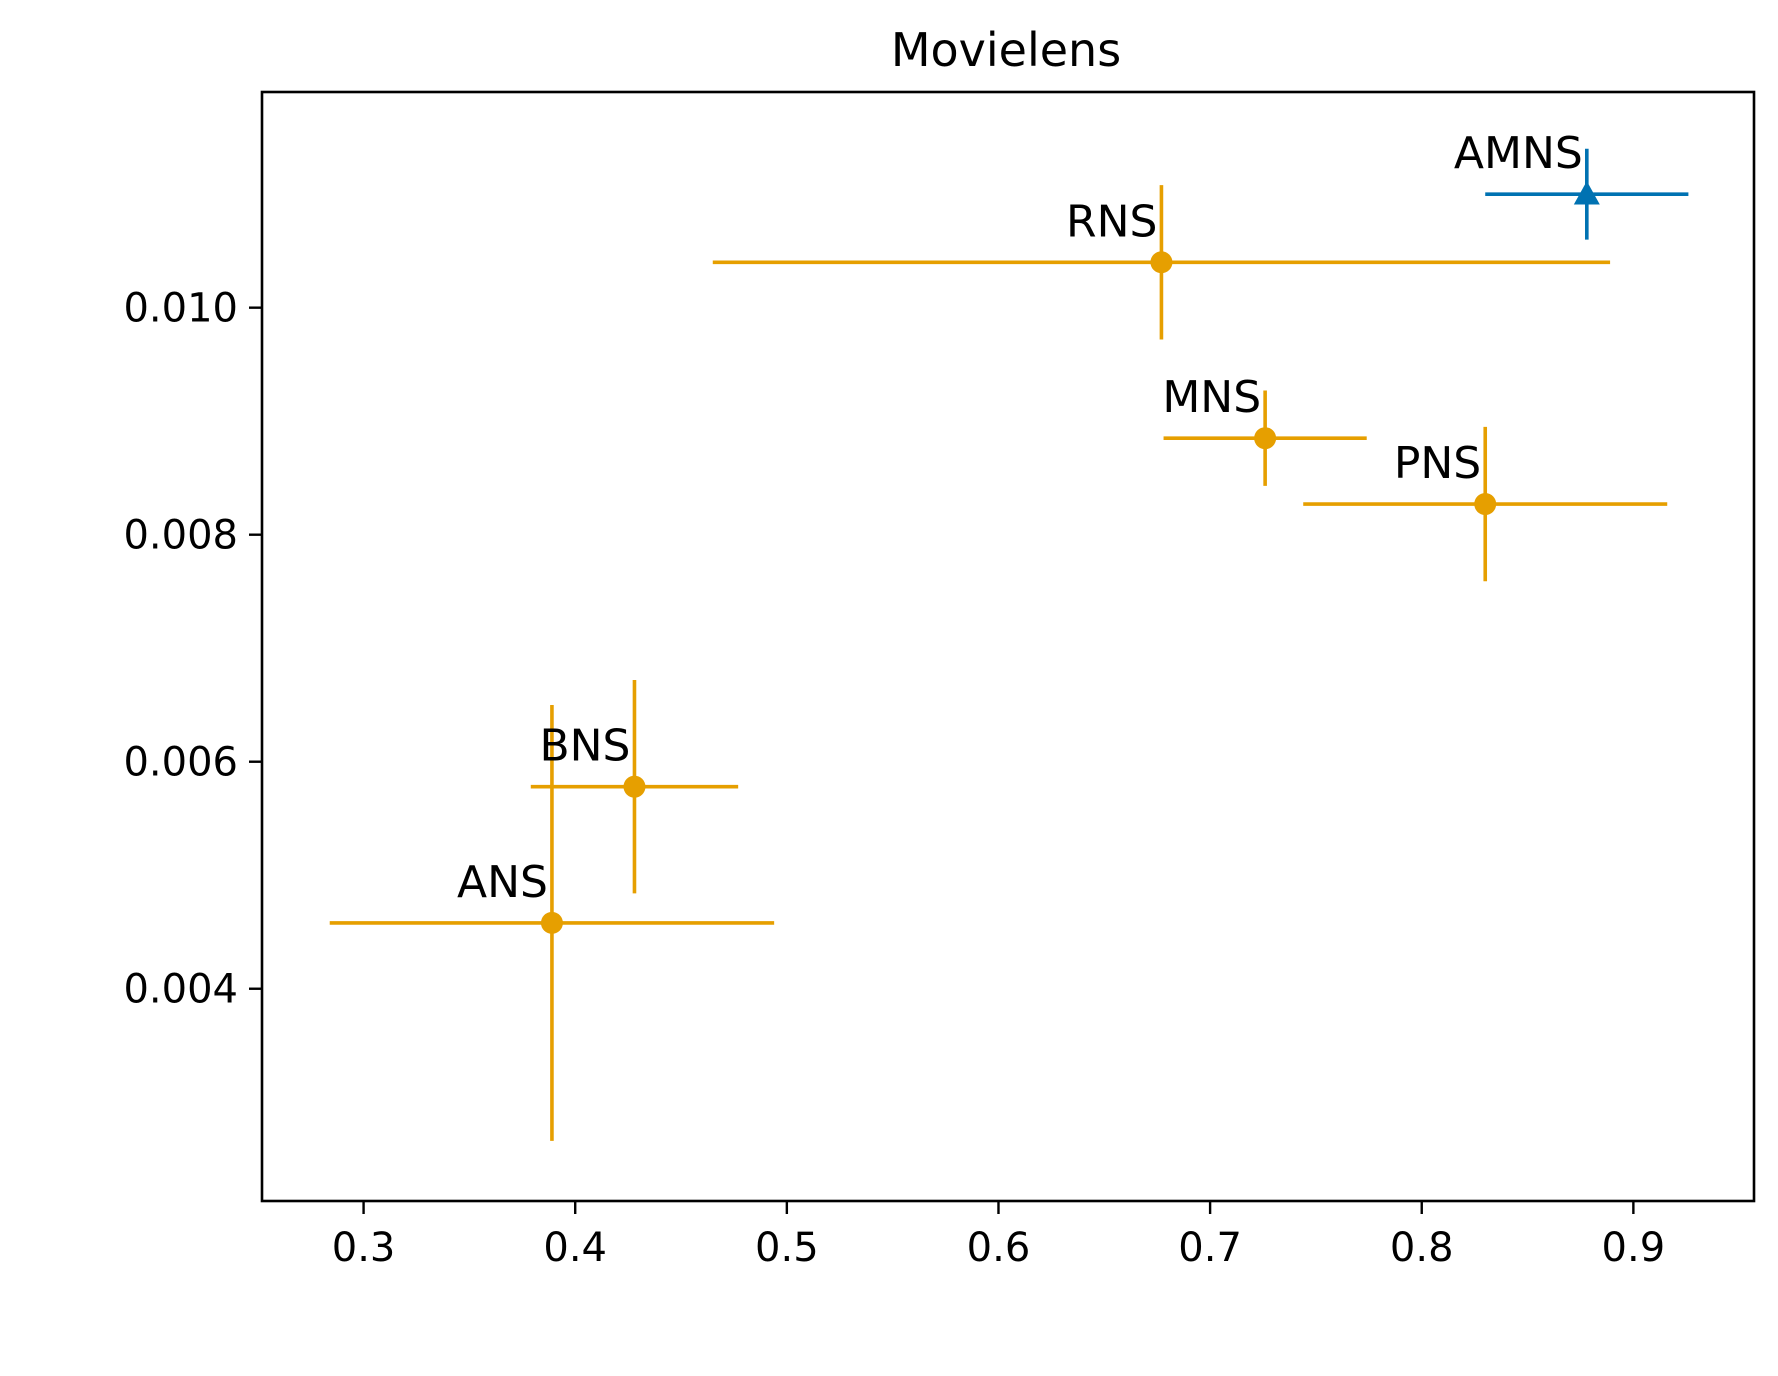 This screenshot has height=1376, width=1778. I want to click on y-tick-label: 0.006, so click(180, 763).